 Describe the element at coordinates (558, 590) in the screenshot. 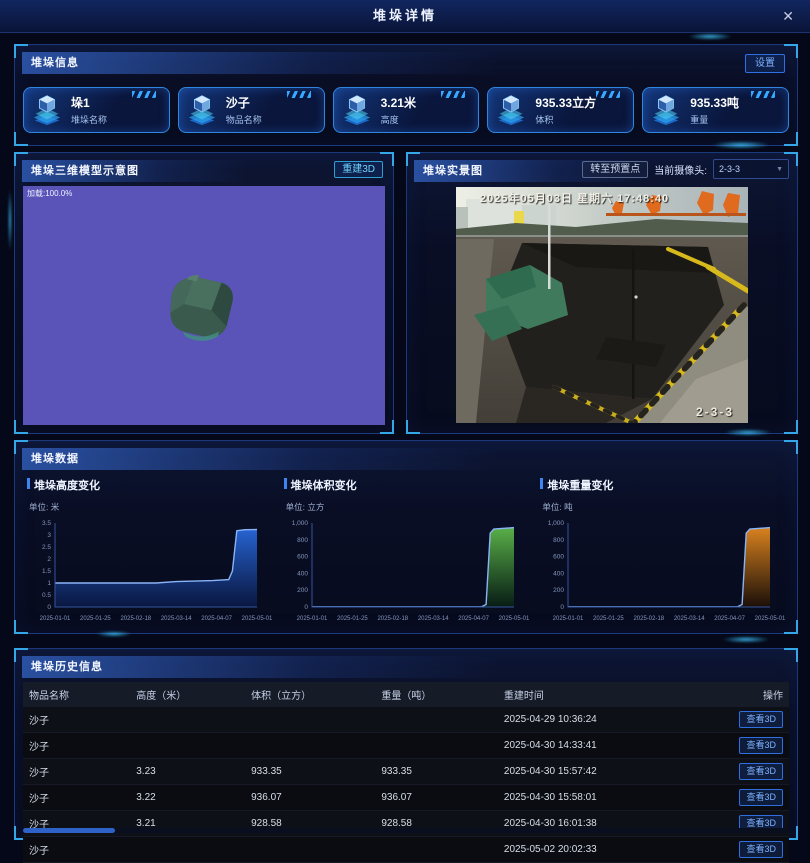

I see `svg-text: 200` at that location.